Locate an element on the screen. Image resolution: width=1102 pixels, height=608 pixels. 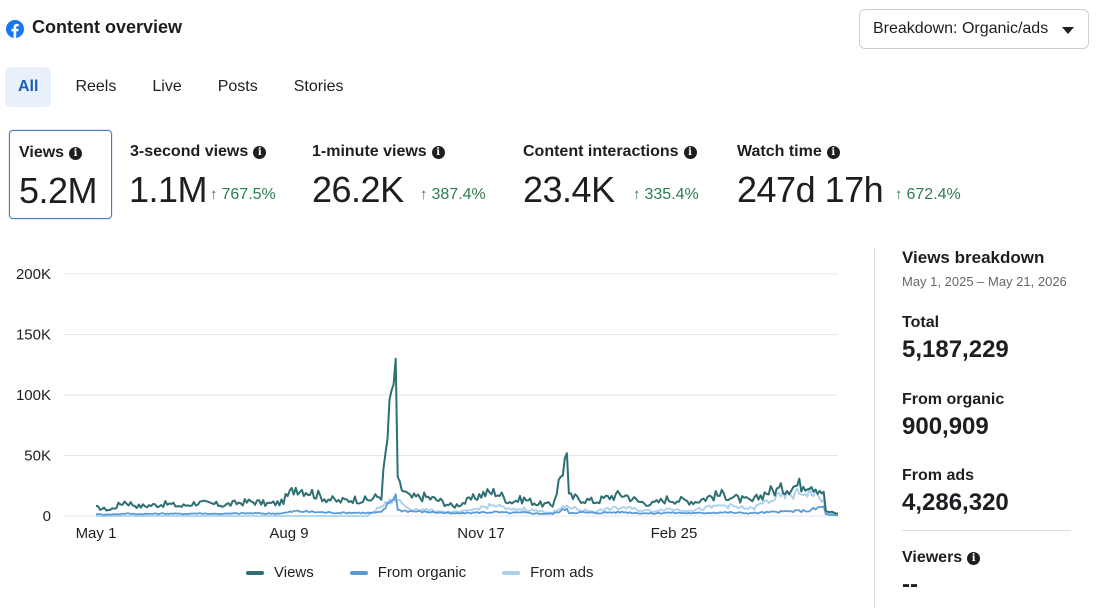
legend-item-views: Views is located at coordinates (280, 572).